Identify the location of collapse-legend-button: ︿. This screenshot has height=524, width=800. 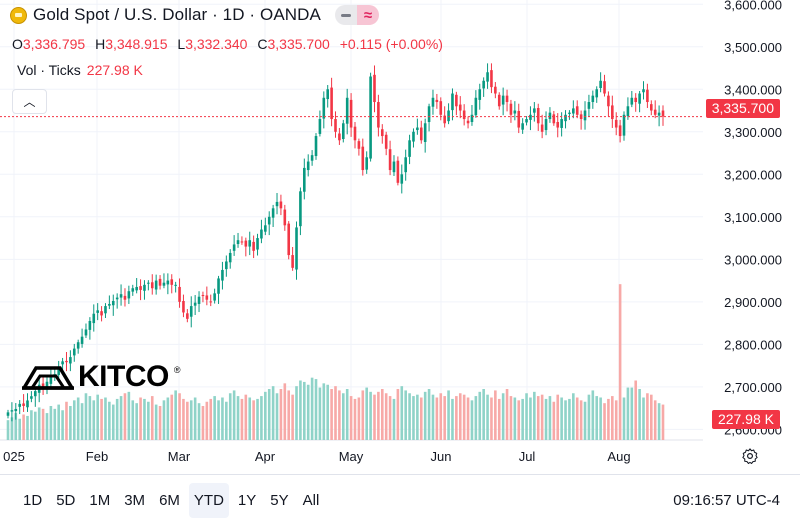
(29, 101).